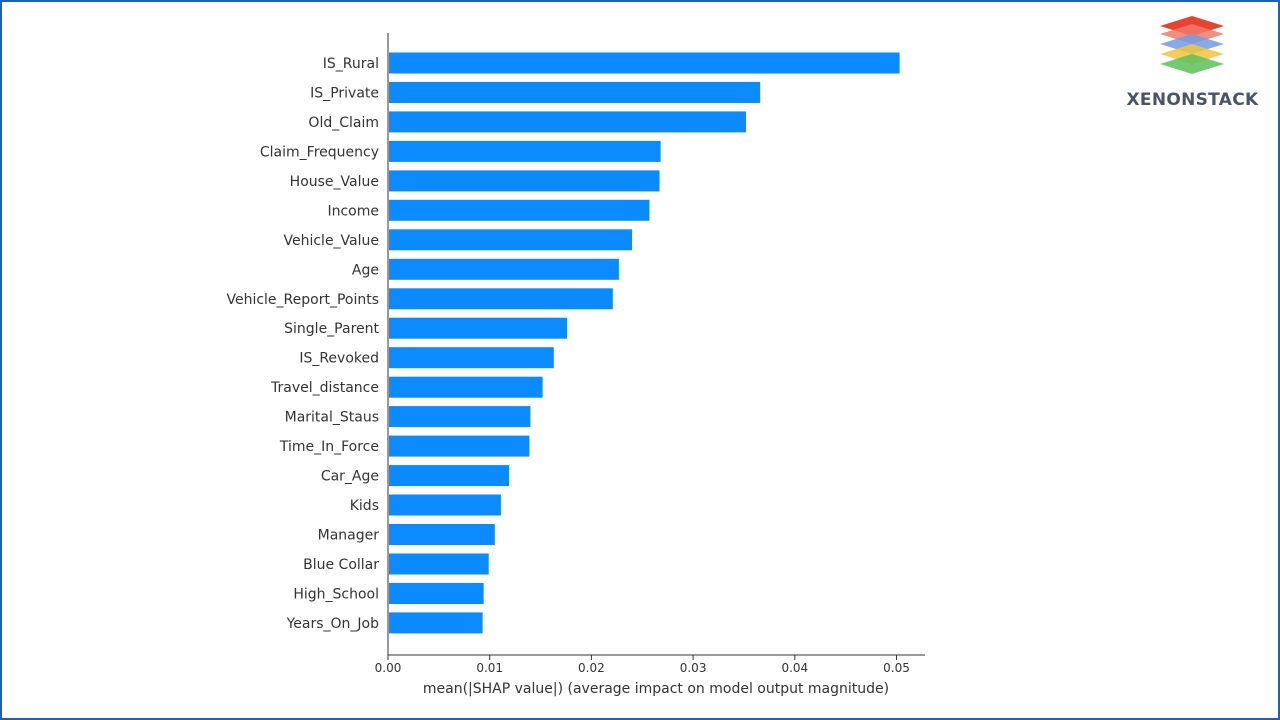  I want to click on category-label: Kids, so click(364, 506).